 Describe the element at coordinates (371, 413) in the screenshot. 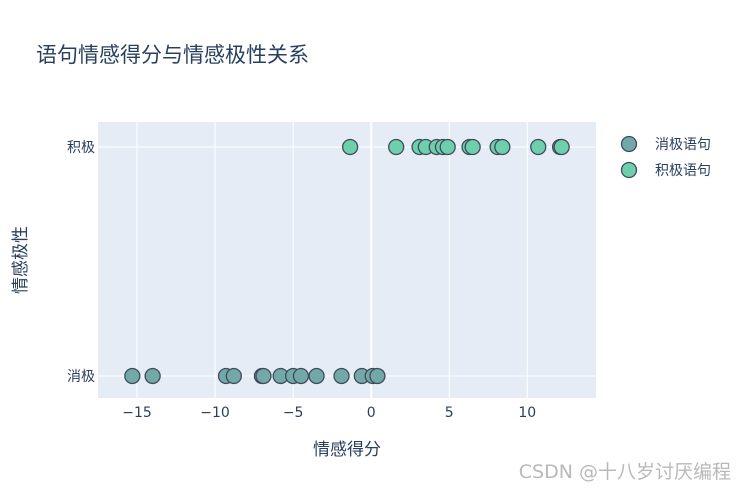

I see `x-tick-label: 0` at that location.